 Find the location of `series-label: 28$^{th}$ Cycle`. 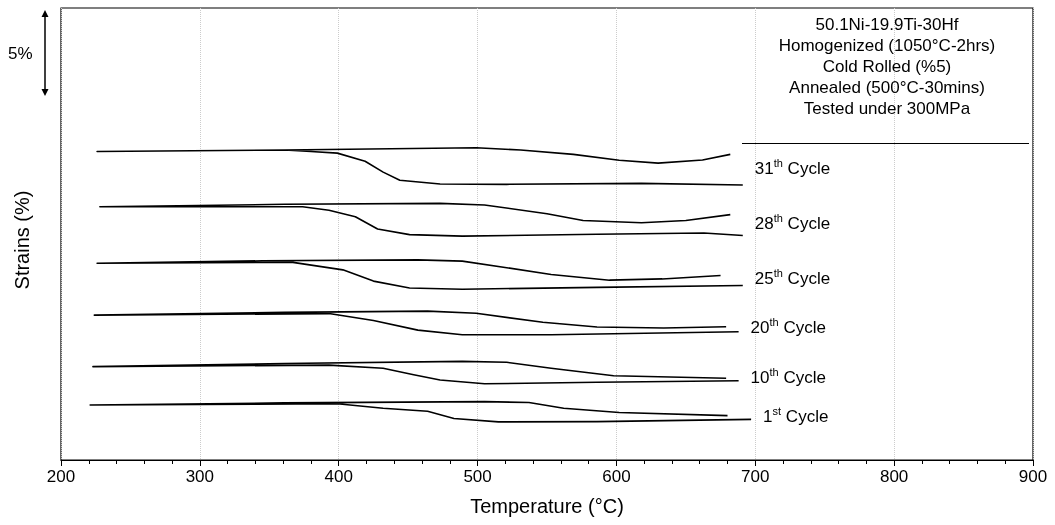

series-label: 28$^{th}$ Cycle is located at coordinates (792, 222).